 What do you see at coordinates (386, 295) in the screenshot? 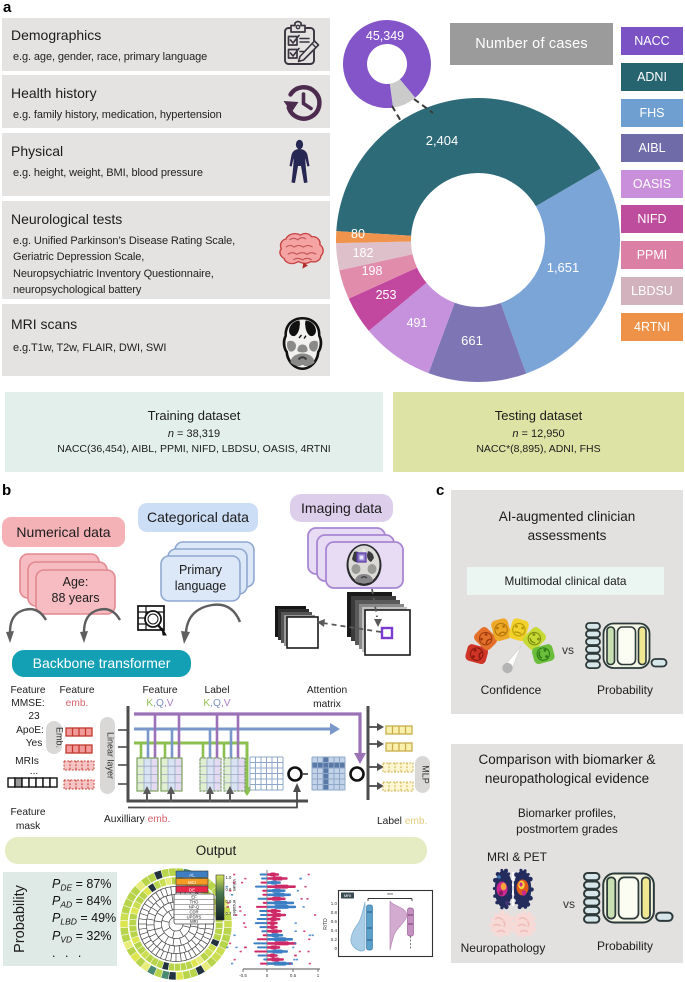
I see `svg-text: 253` at bounding box center [386, 295].